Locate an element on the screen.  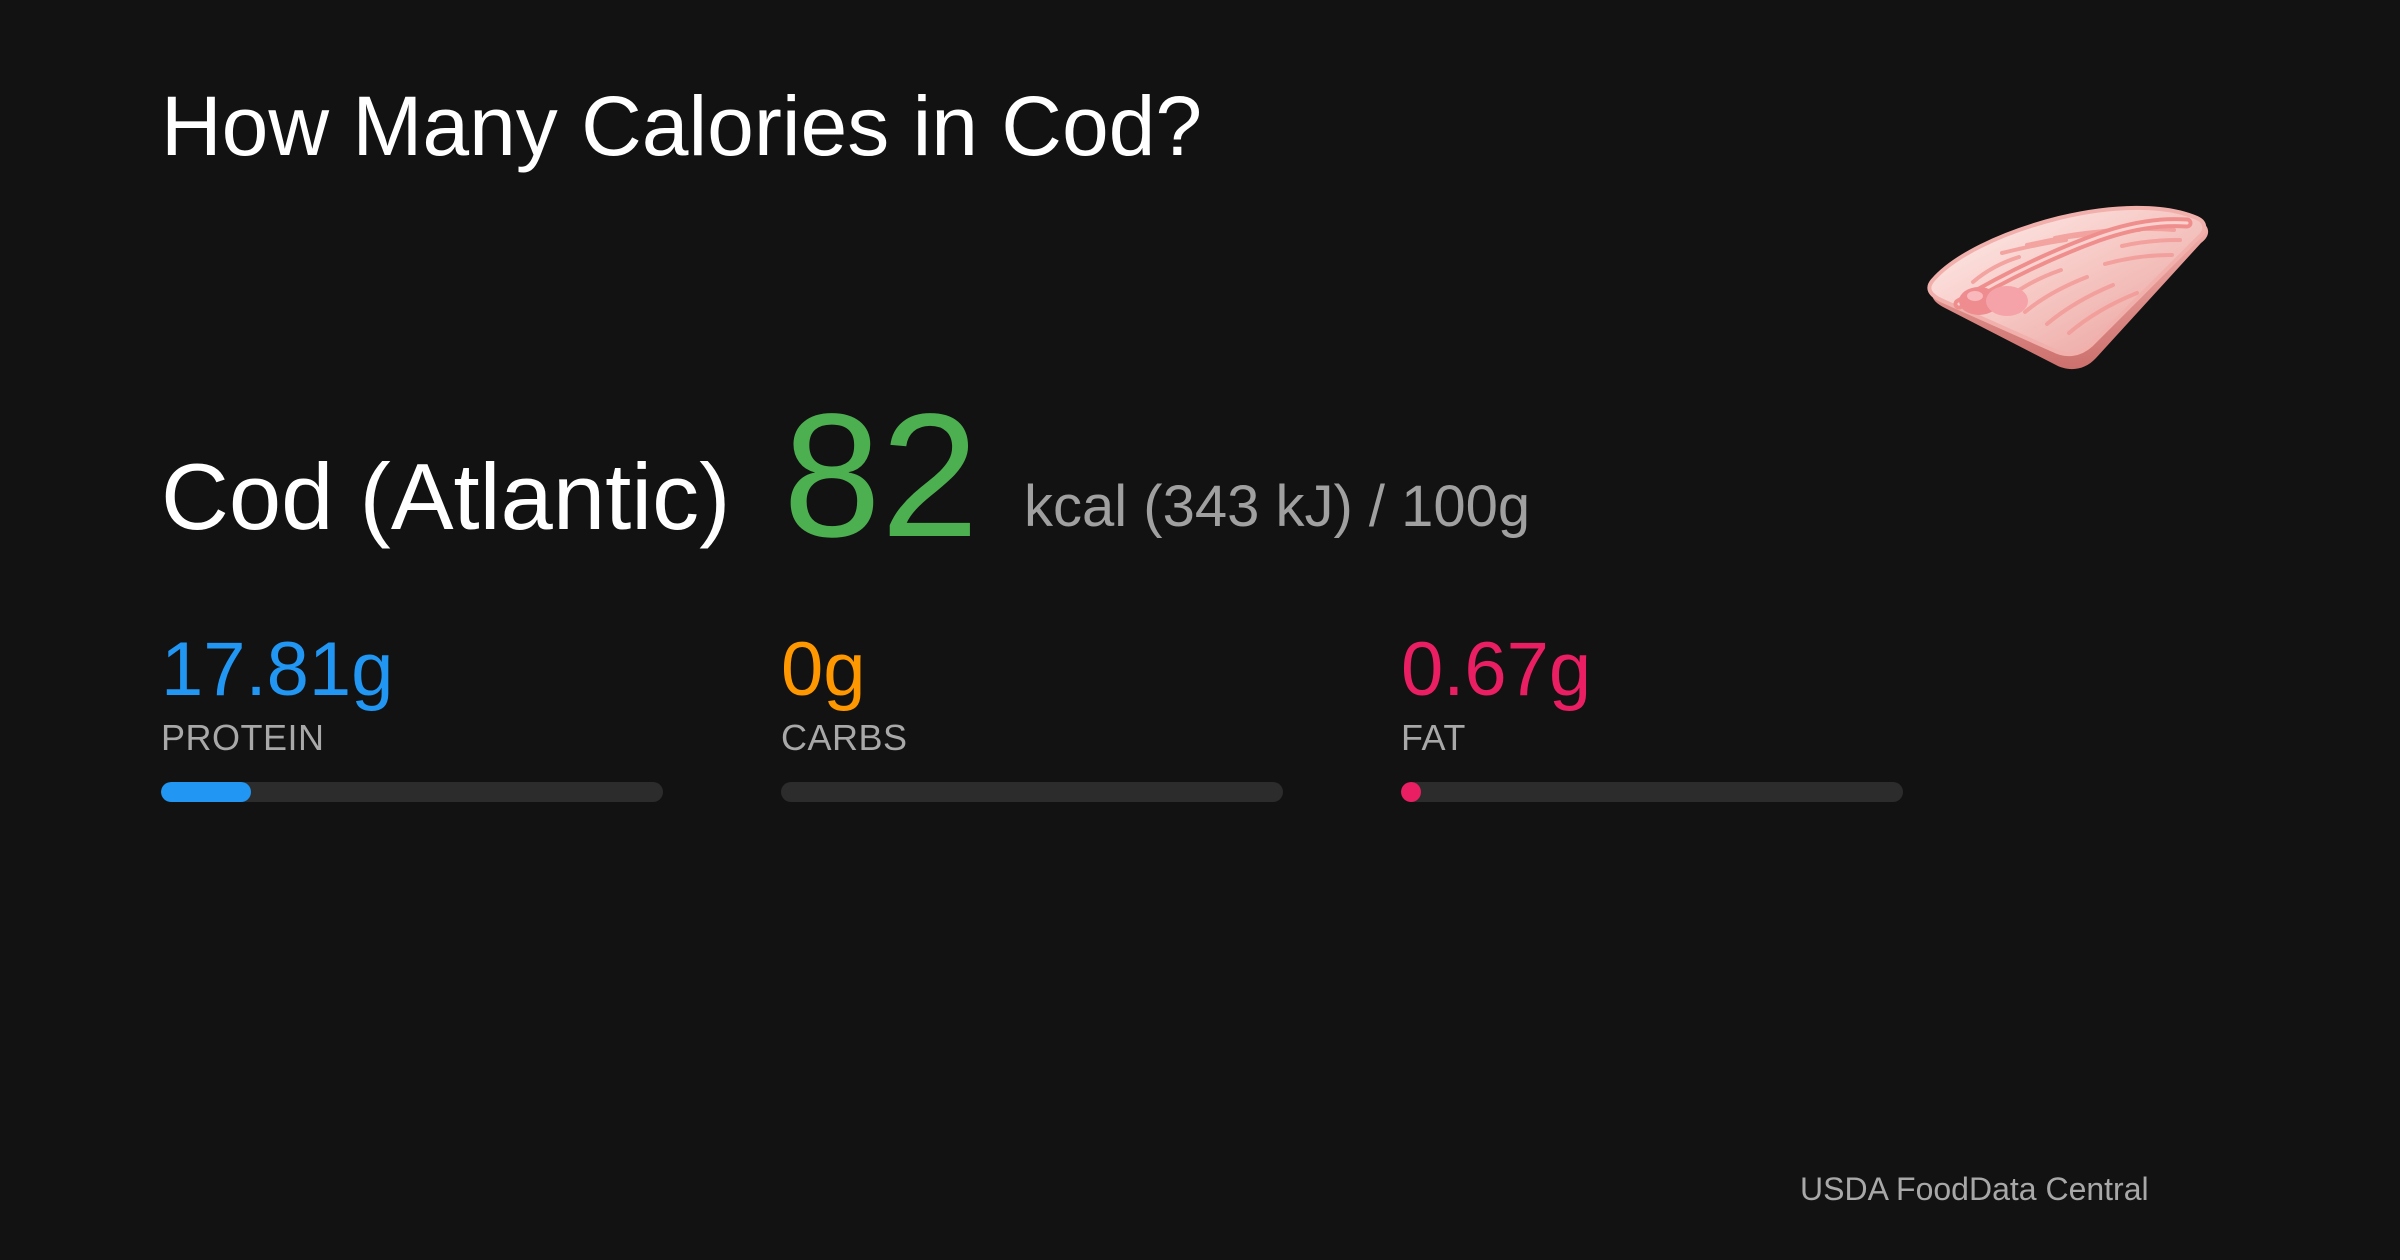
carbs-value: 0g is located at coordinates (823, 669).